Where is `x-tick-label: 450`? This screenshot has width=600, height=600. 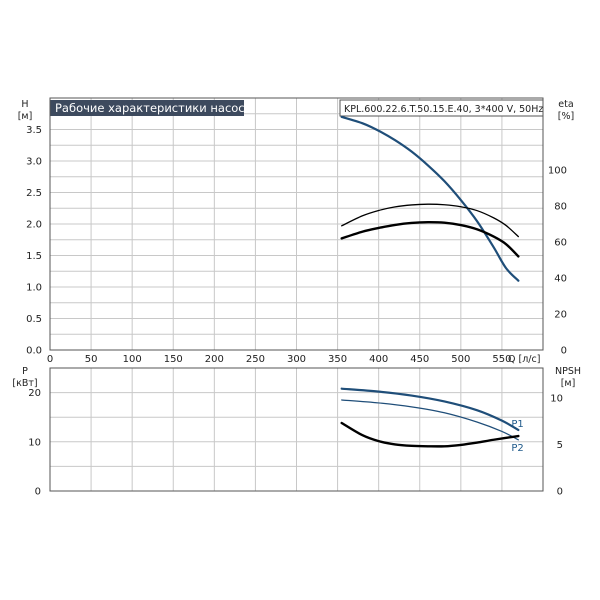
x-tick-label: 450 is located at coordinates (419, 359).